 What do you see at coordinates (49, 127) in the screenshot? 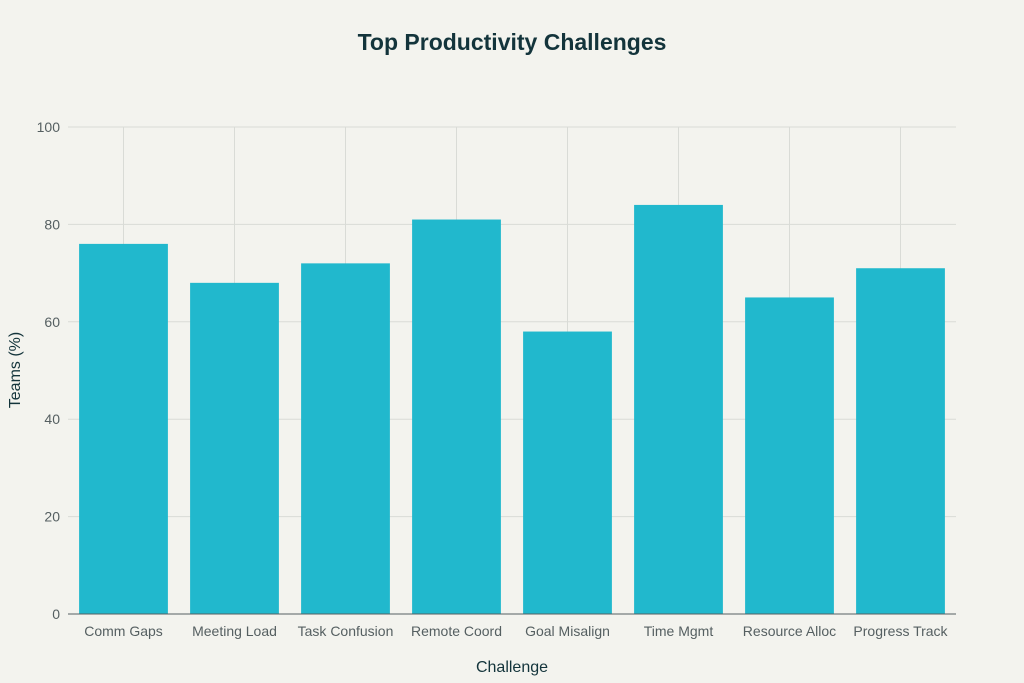
I see `y-tick-label: 100` at bounding box center [49, 127].